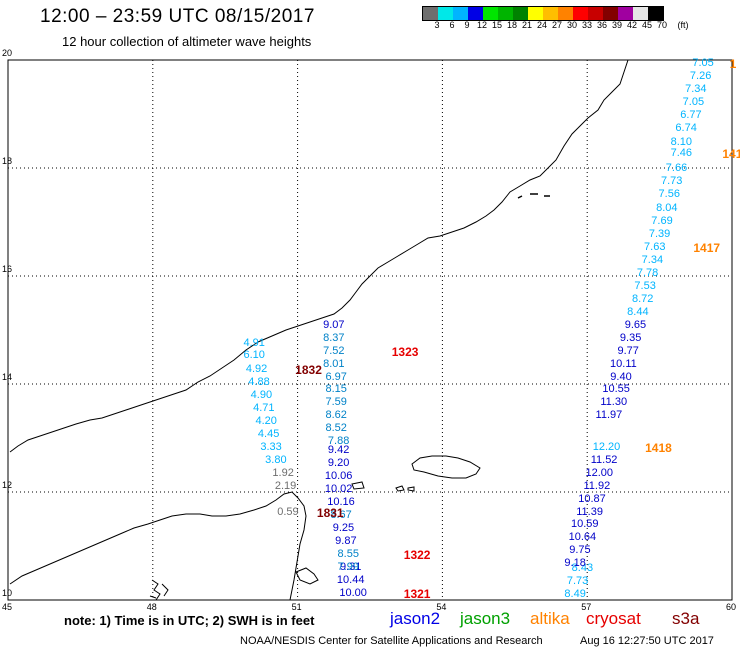 The image size is (740, 650). Describe the element at coordinates (645, 285) in the screenshot. I see `wave-height-value: 7.53` at that location.